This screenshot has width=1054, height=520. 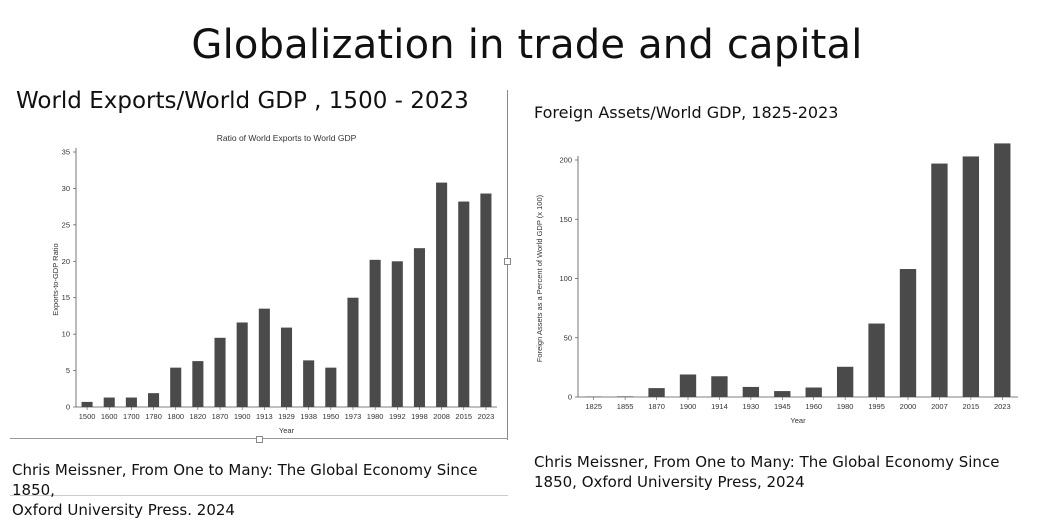 What do you see at coordinates (798, 420) in the screenshot?
I see `assets-chart-x-axis-title: Year` at bounding box center [798, 420].